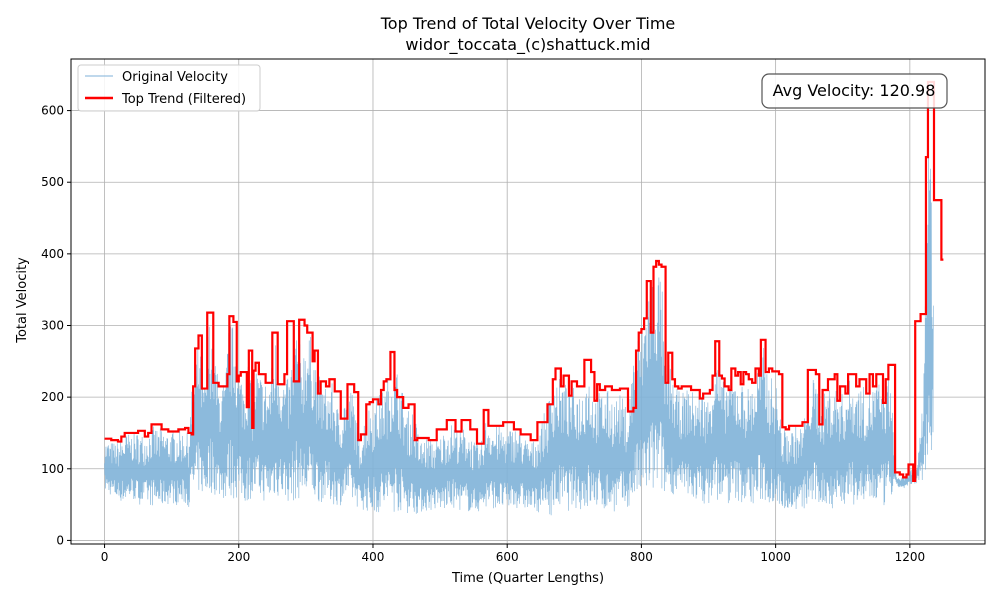 The height and width of the screenshot is (600, 1000). Describe the element at coordinates (183, 99) in the screenshot. I see `legend-trend-label: Top Trend (Filtered)` at that location.